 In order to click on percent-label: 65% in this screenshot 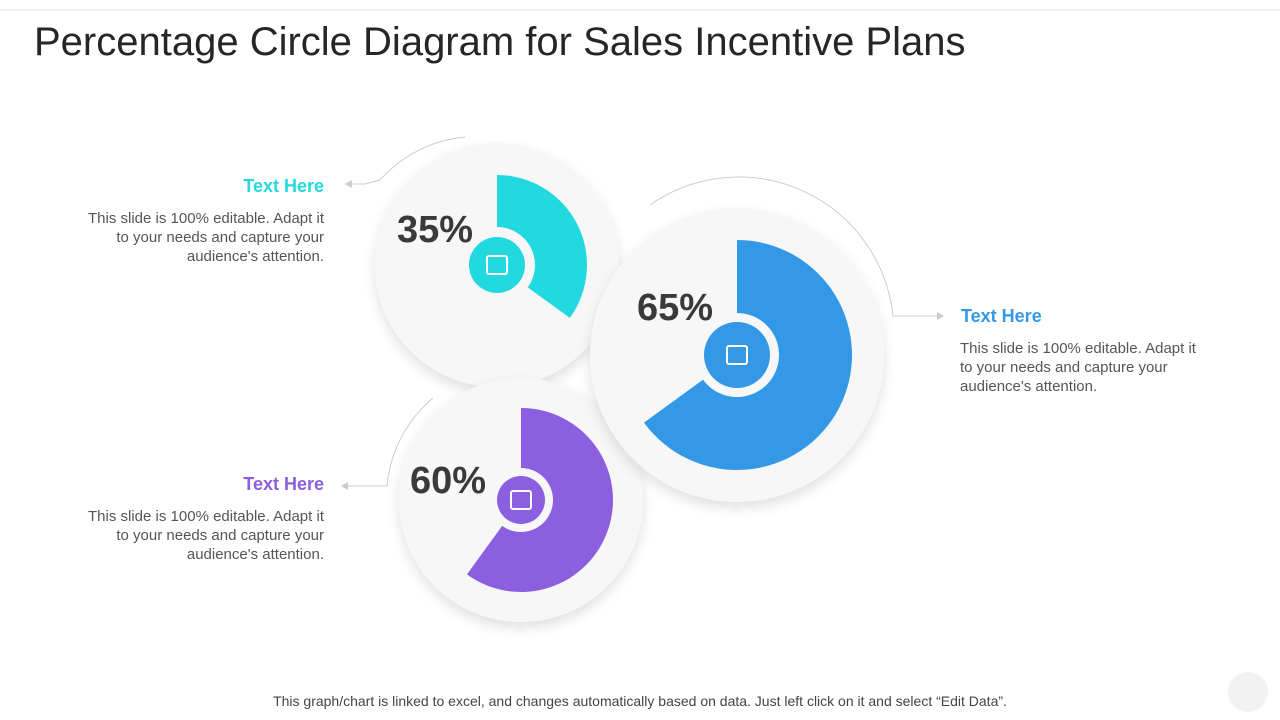, I will do `click(675, 308)`.